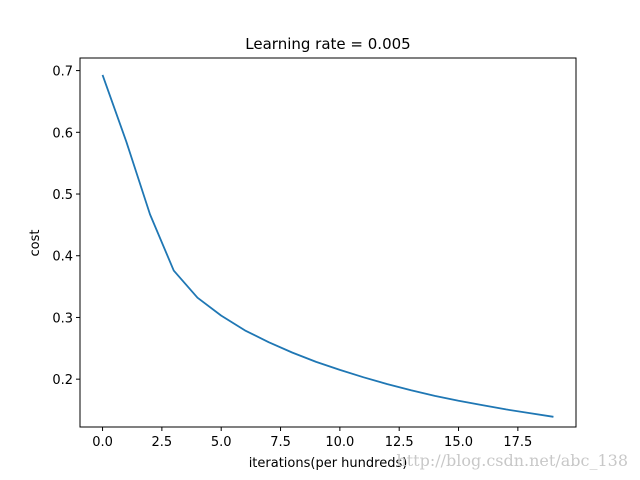 Image resolution: width=640 pixels, height=480 pixels. I want to click on x-tick-label: 5.0, so click(221, 442).